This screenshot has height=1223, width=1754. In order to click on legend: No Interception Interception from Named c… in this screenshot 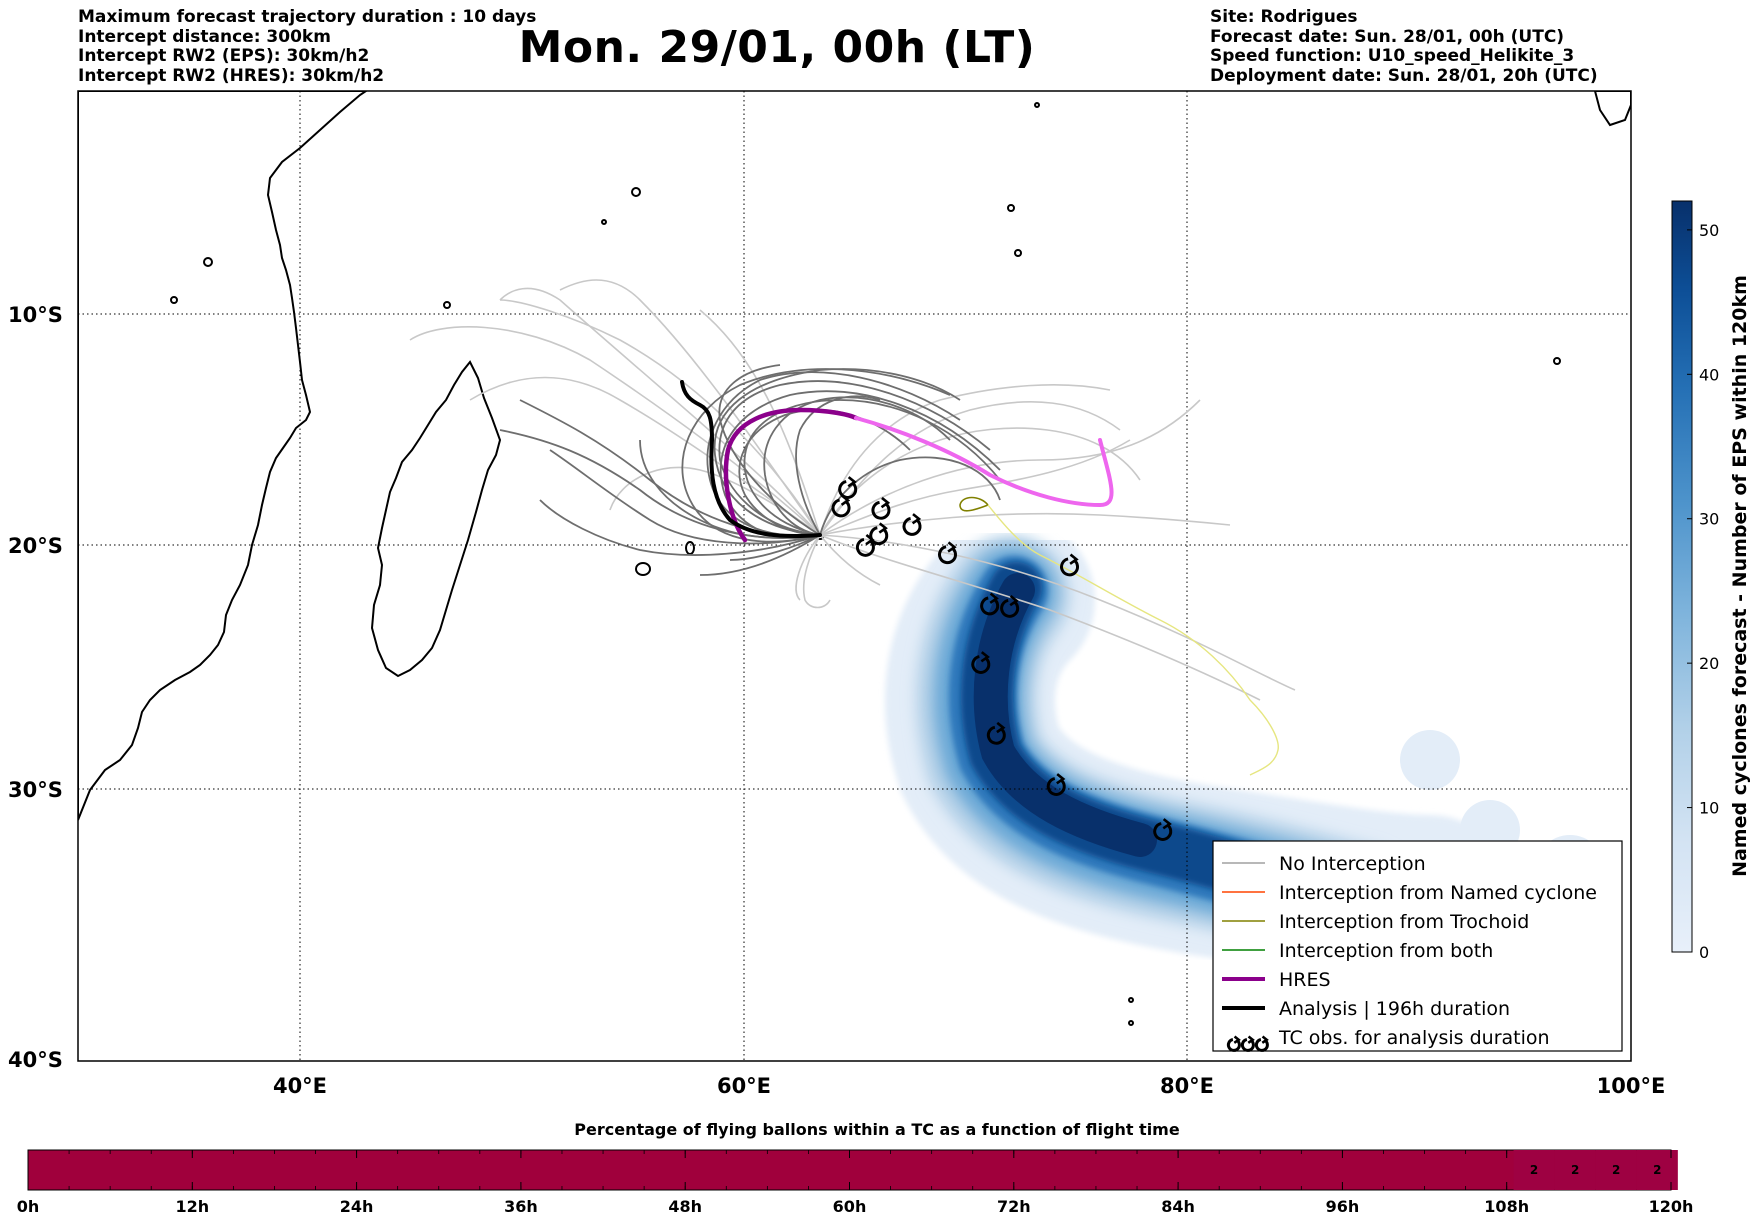, I will do `click(1417, 946)`.